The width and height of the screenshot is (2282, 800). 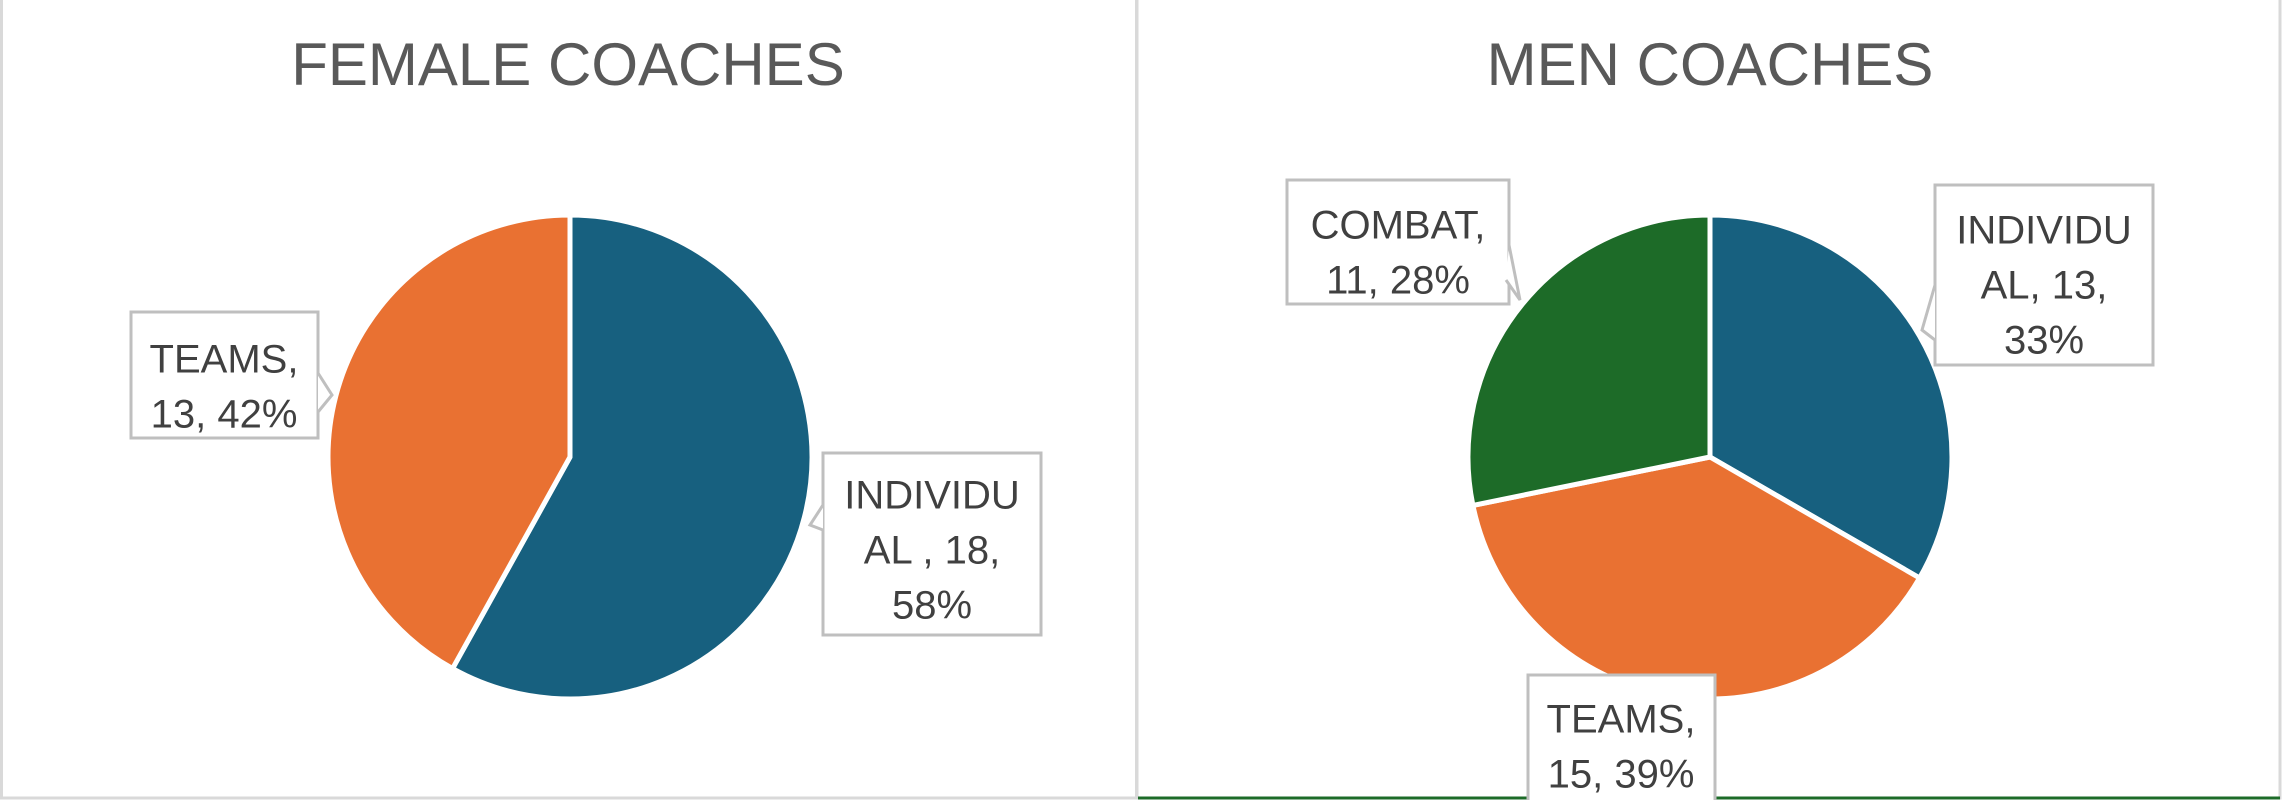 I want to click on data-label-text: 15, 39%, so click(x=1621, y=775).